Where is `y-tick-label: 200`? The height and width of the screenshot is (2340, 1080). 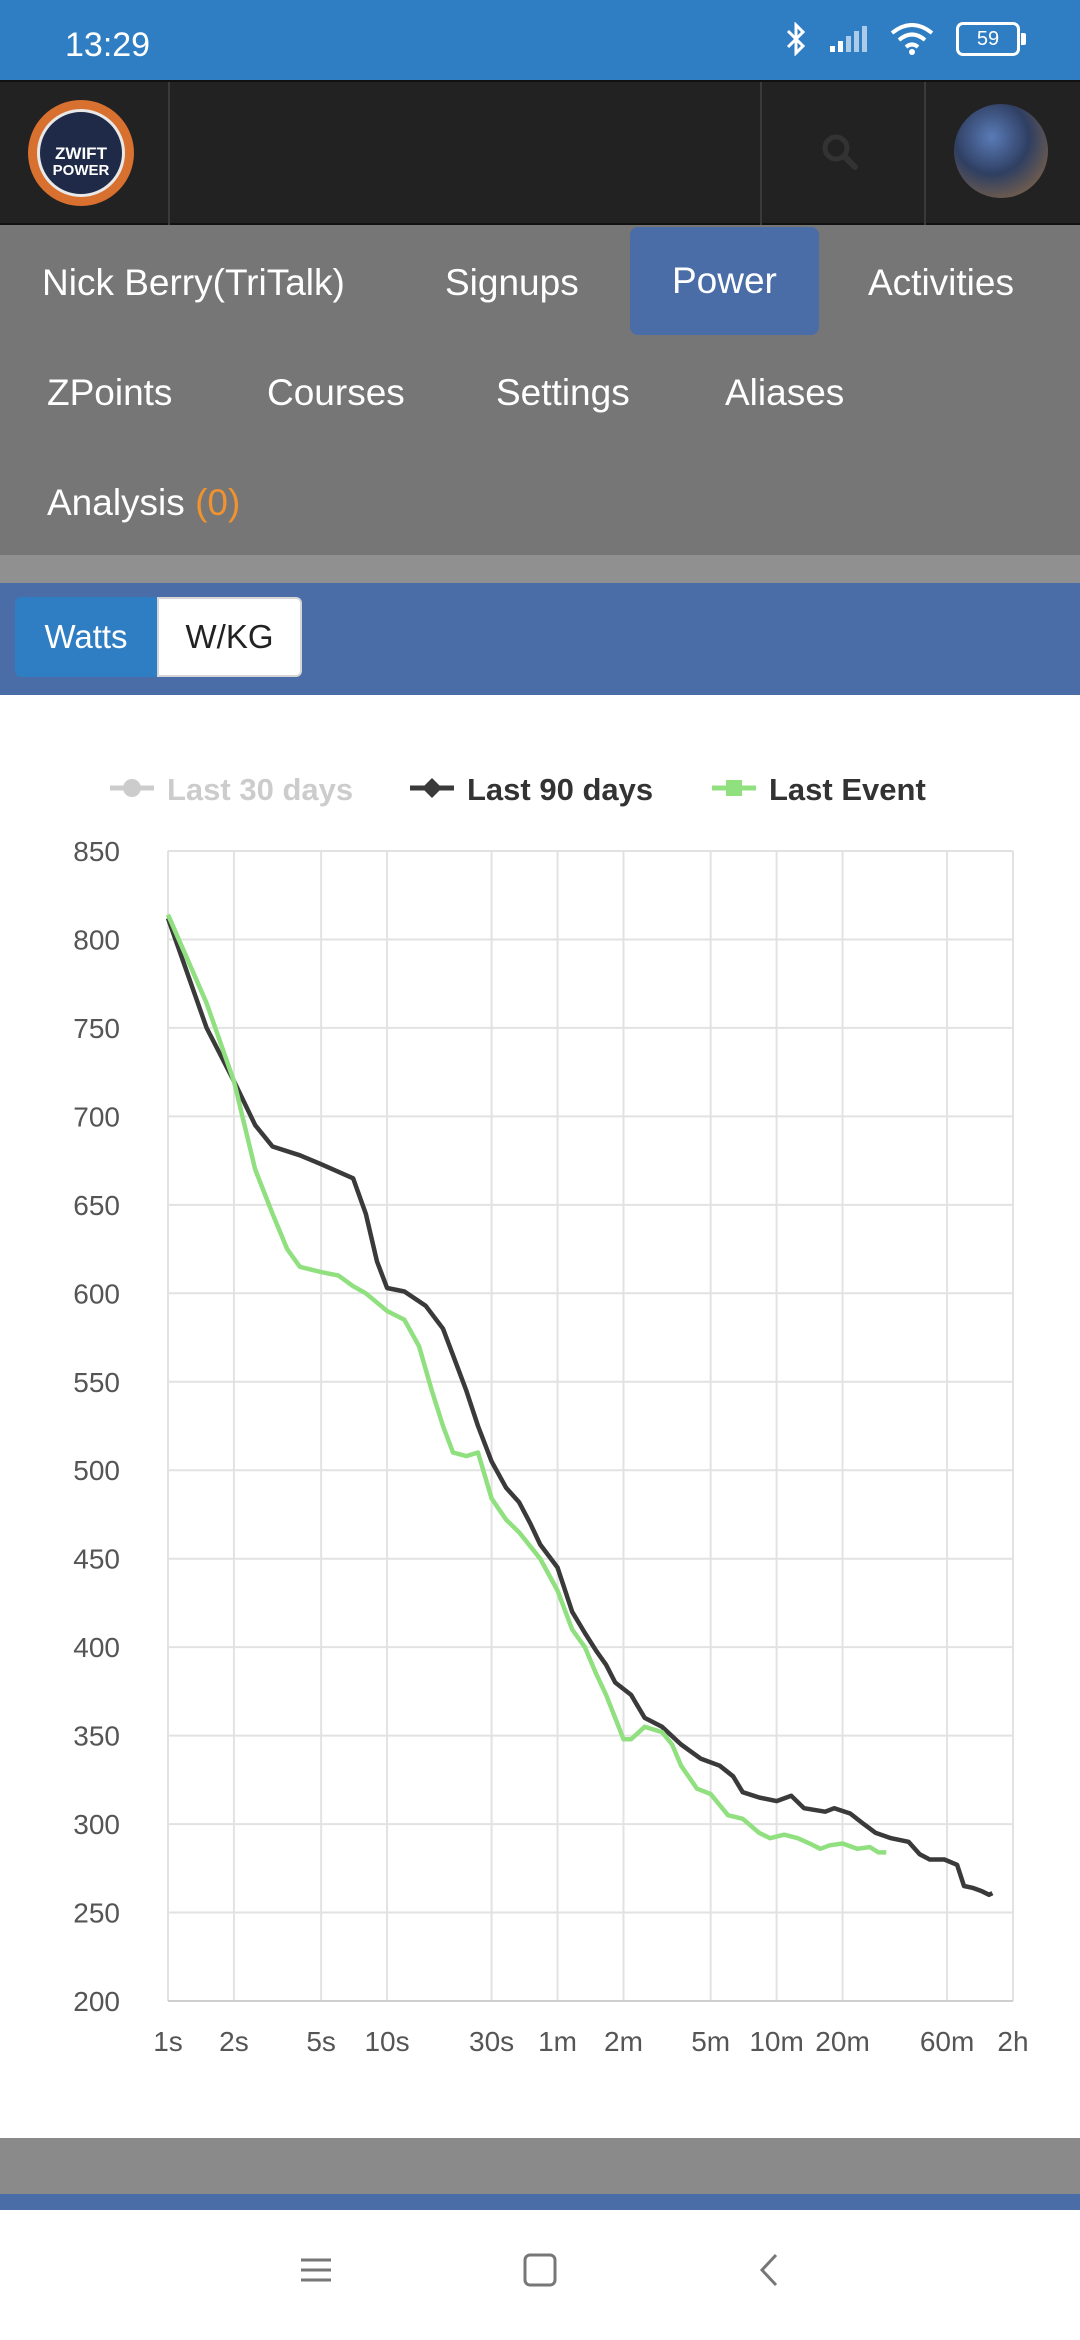
y-tick-label: 200 is located at coordinates (96, 2001).